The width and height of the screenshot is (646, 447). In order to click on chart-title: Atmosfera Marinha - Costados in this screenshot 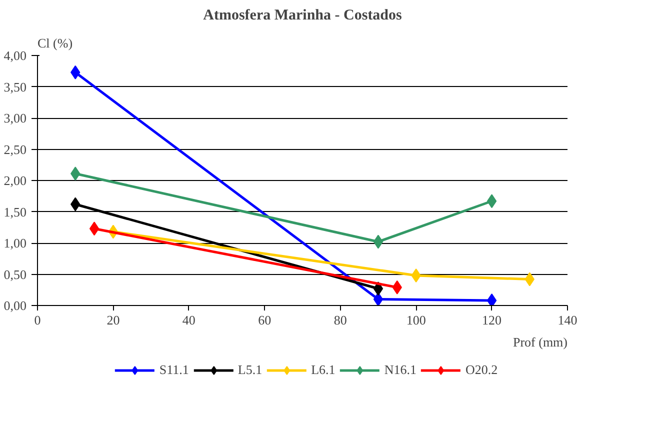, I will do `click(302, 16)`.